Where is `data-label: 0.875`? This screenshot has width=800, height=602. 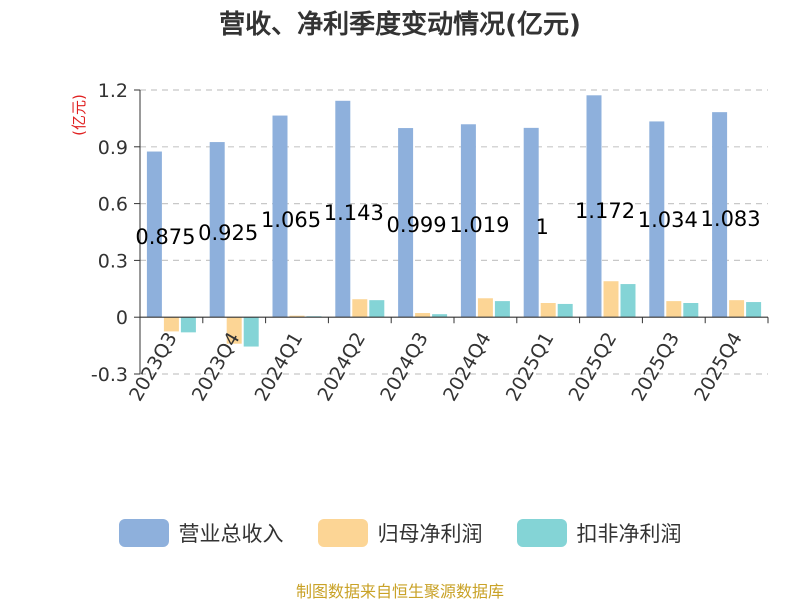 data-label: 0.875 is located at coordinates (165, 237).